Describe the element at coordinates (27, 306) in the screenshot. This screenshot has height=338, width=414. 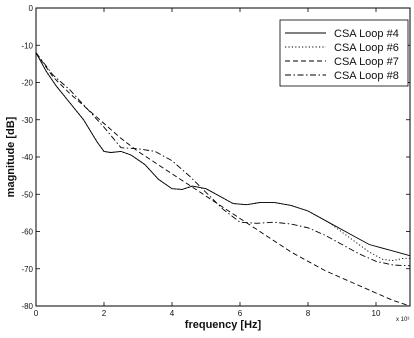
I see `y-tick-label: -80` at that location.